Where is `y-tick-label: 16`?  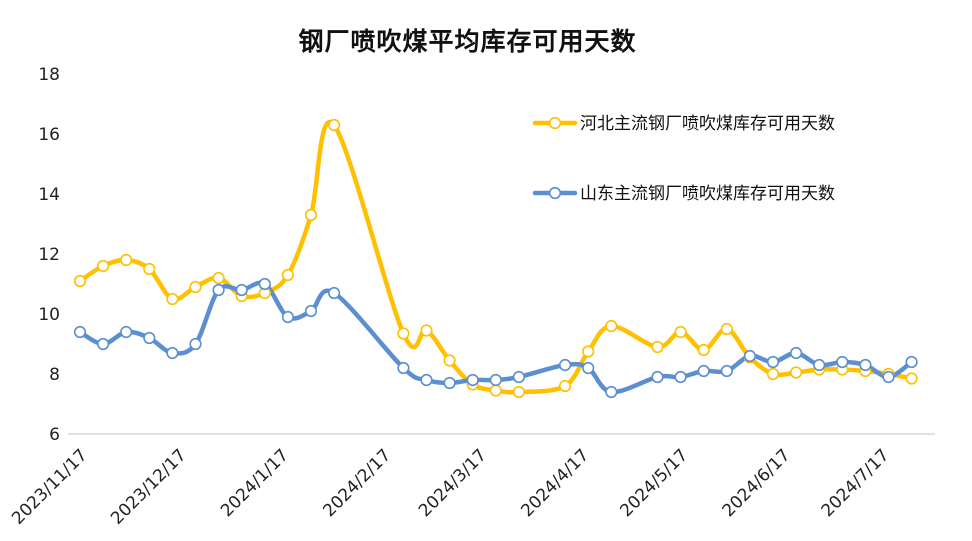
y-tick-label: 16 is located at coordinates (49, 135).